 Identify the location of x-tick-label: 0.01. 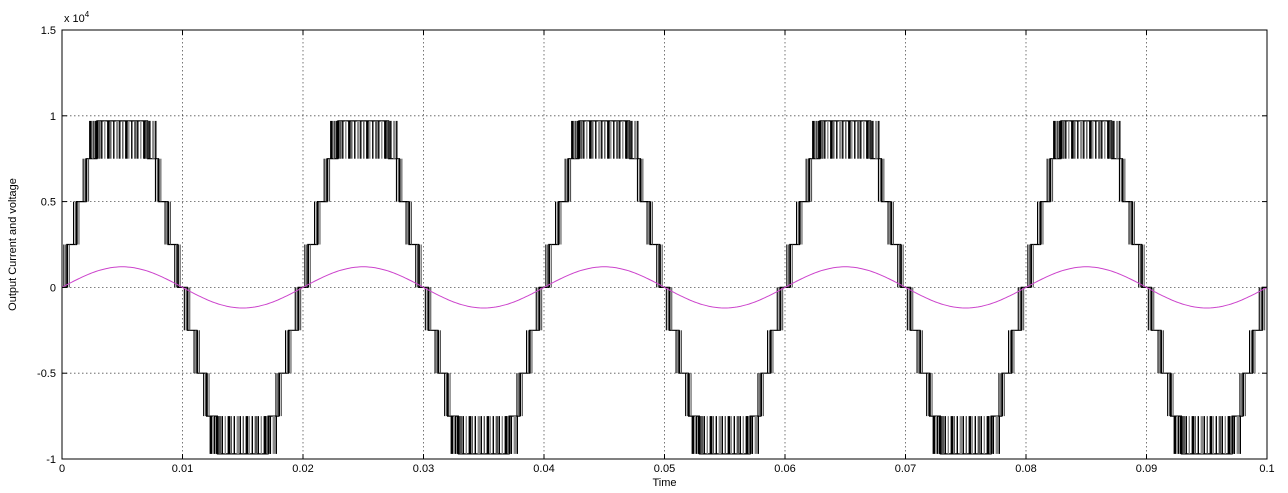
(182, 469).